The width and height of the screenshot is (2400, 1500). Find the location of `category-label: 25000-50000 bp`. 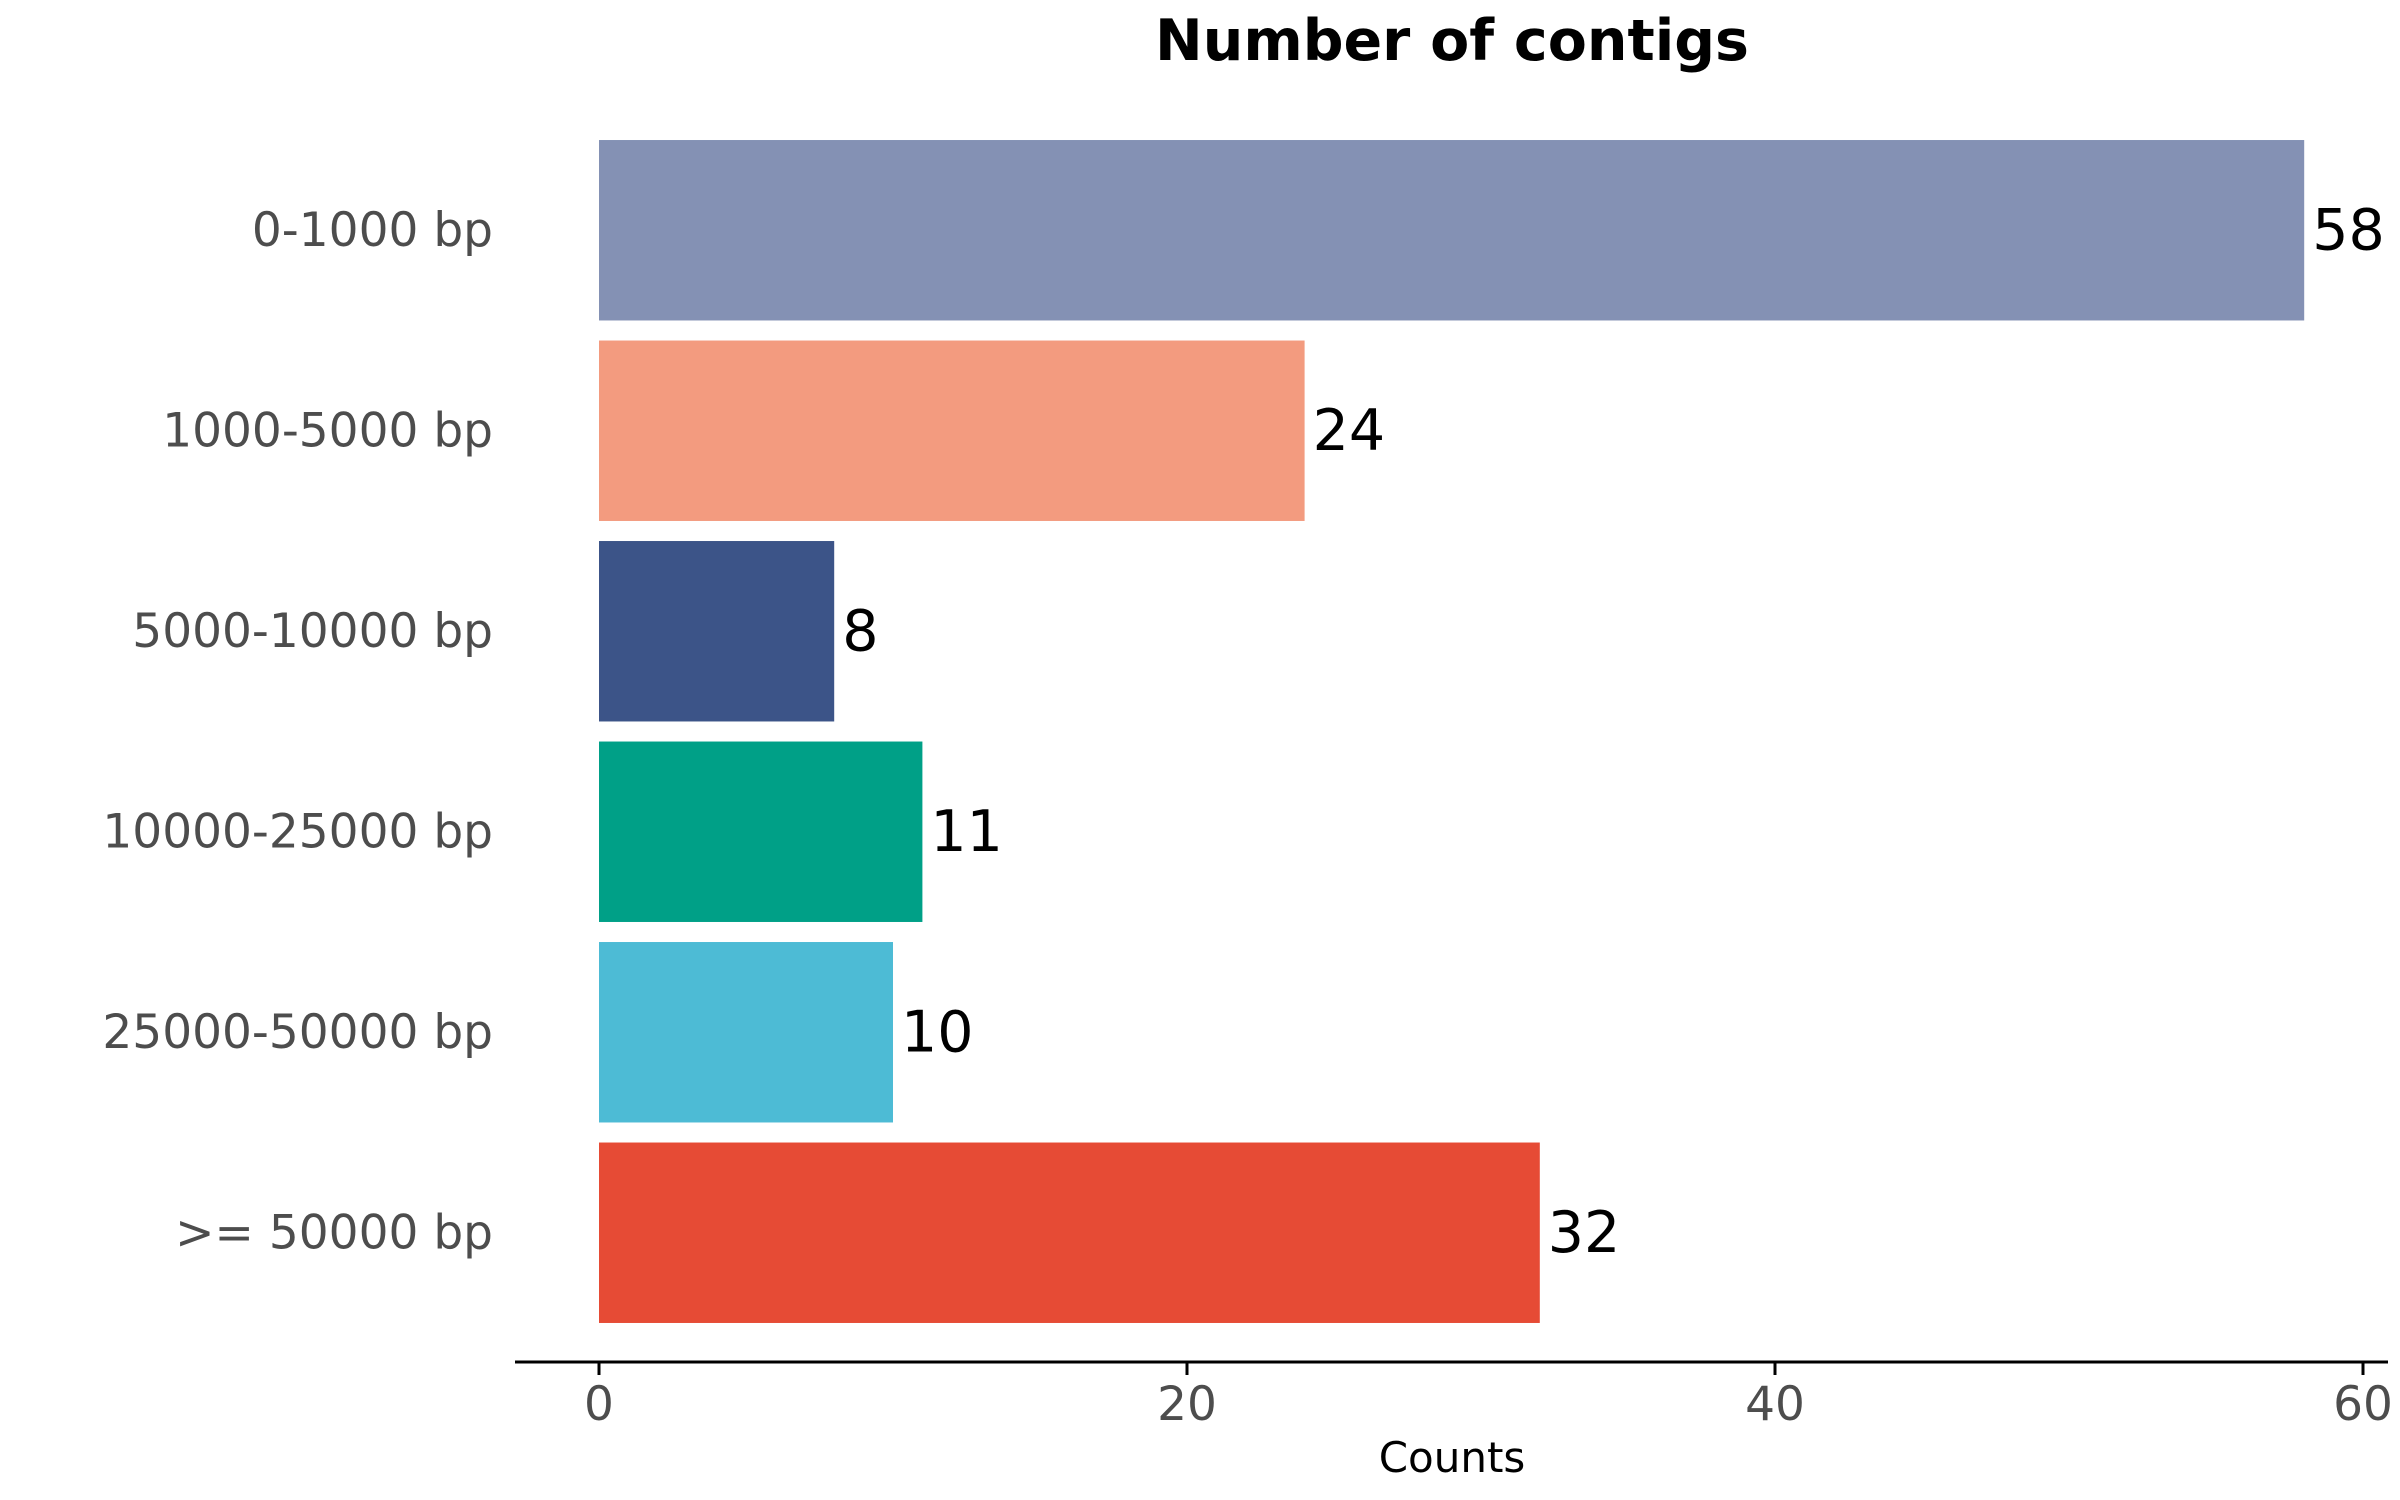

category-label: 25000-50000 bp is located at coordinates (297, 1032).